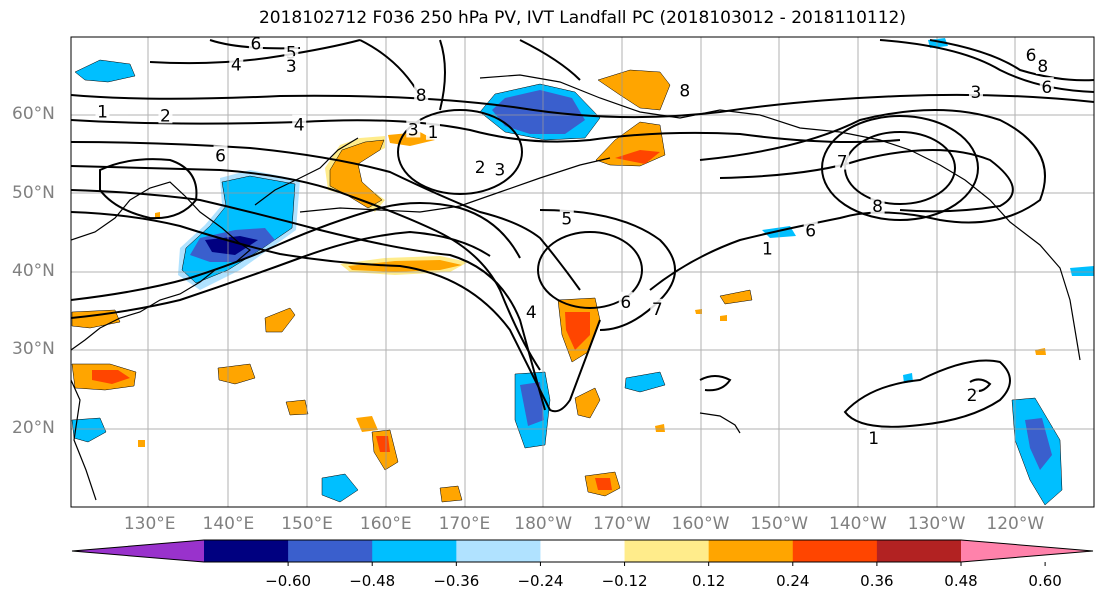 The image size is (1105, 601). I want to click on contour-label: 5, so click(291, 54).